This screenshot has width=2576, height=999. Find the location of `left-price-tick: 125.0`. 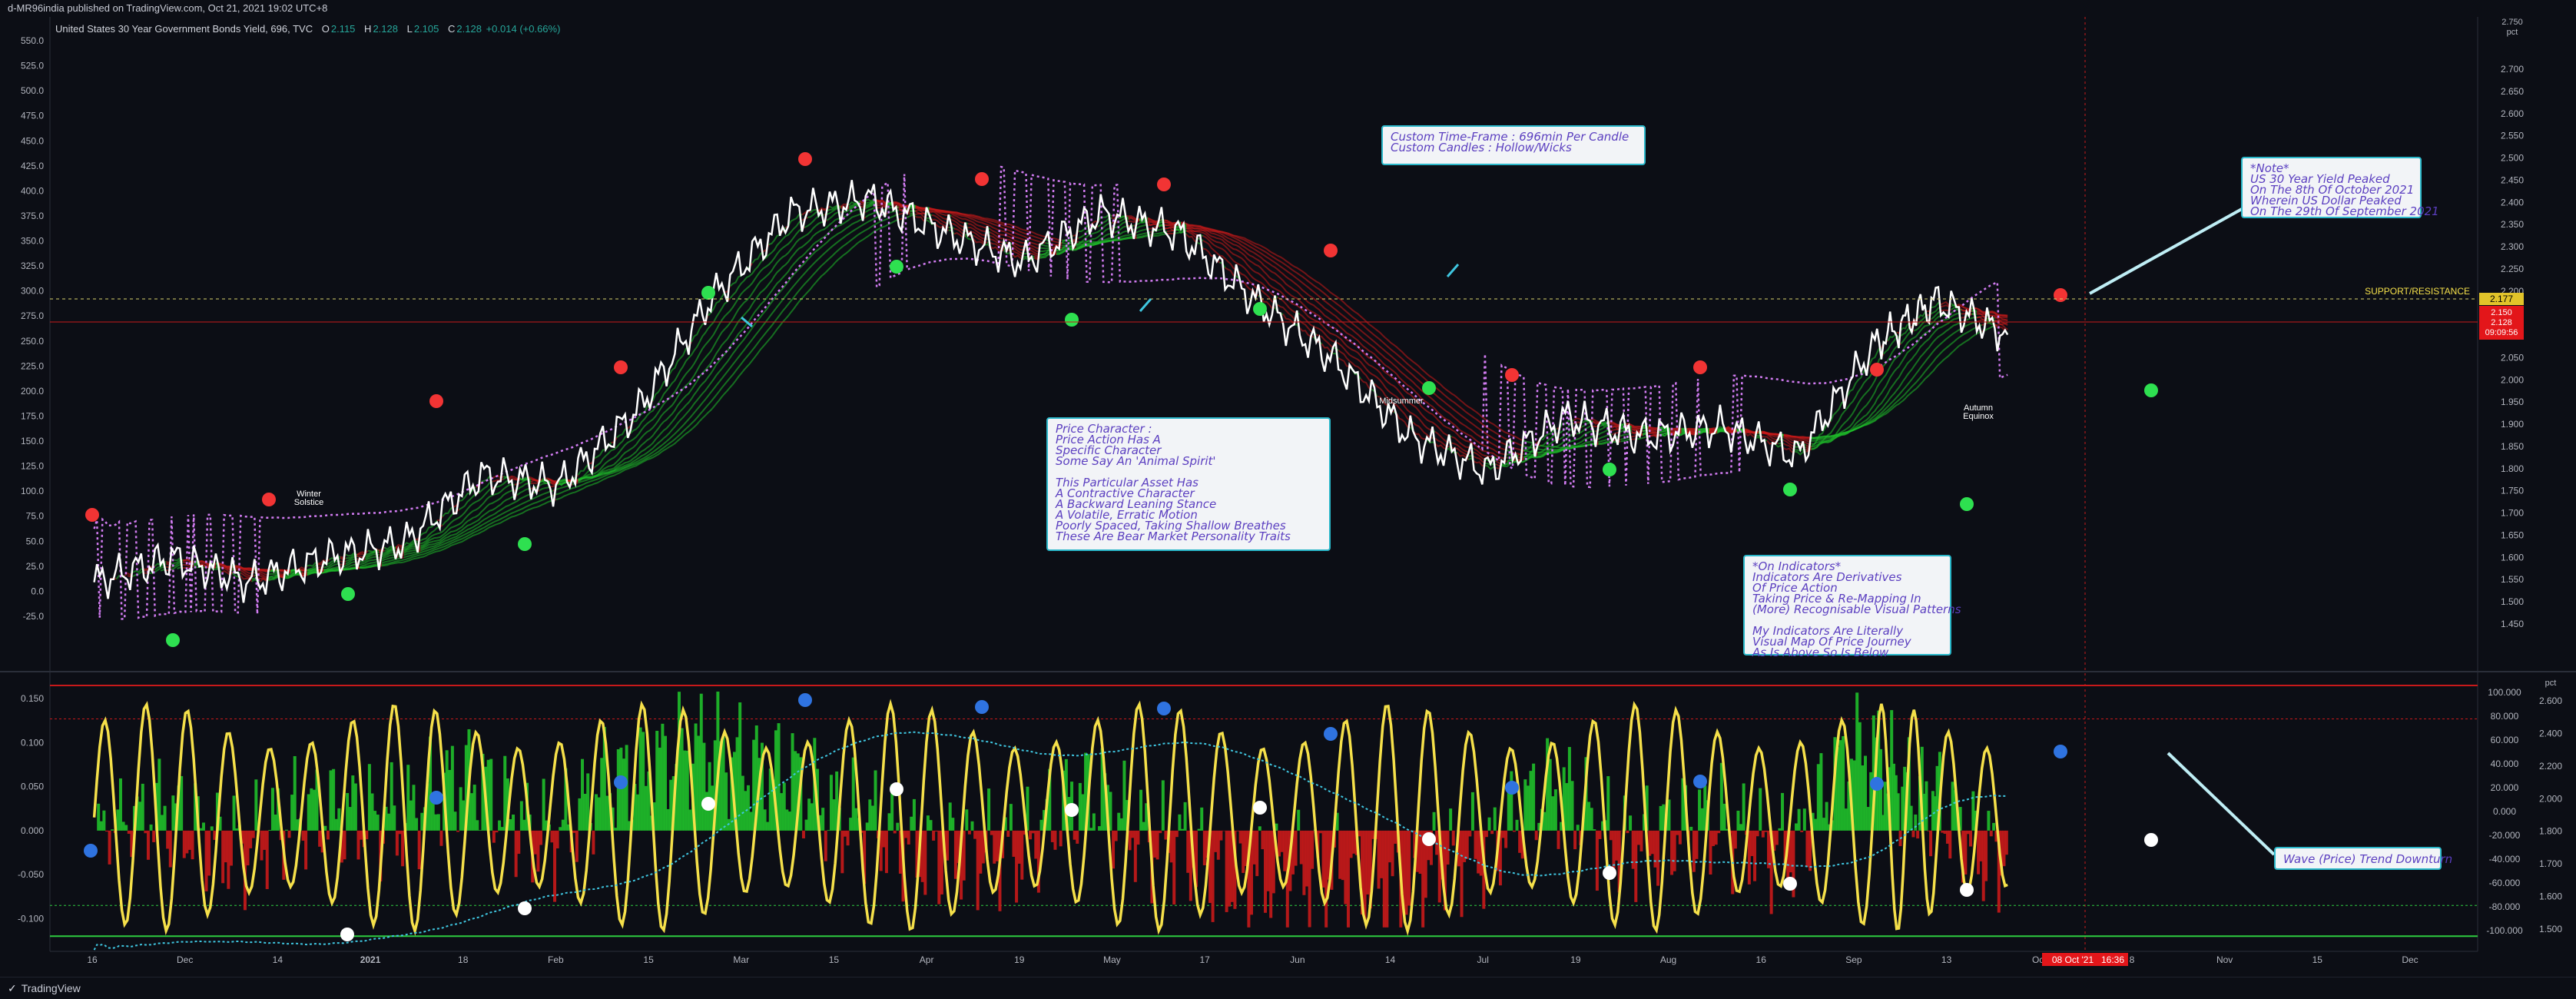

left-price-tick: 125.0 is located at coordinates (32, 466).